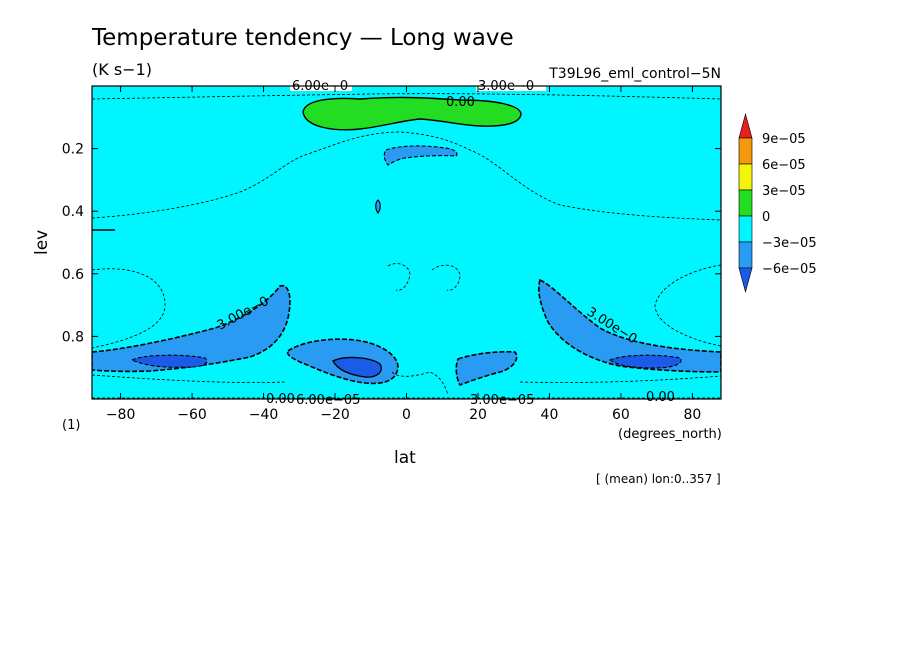 Image resolution: width=904 pixels, height=654 pixels. Describe the element at coordinates (357, 367) in the screenshot. I see `subtropical-cooling-core` at that location.